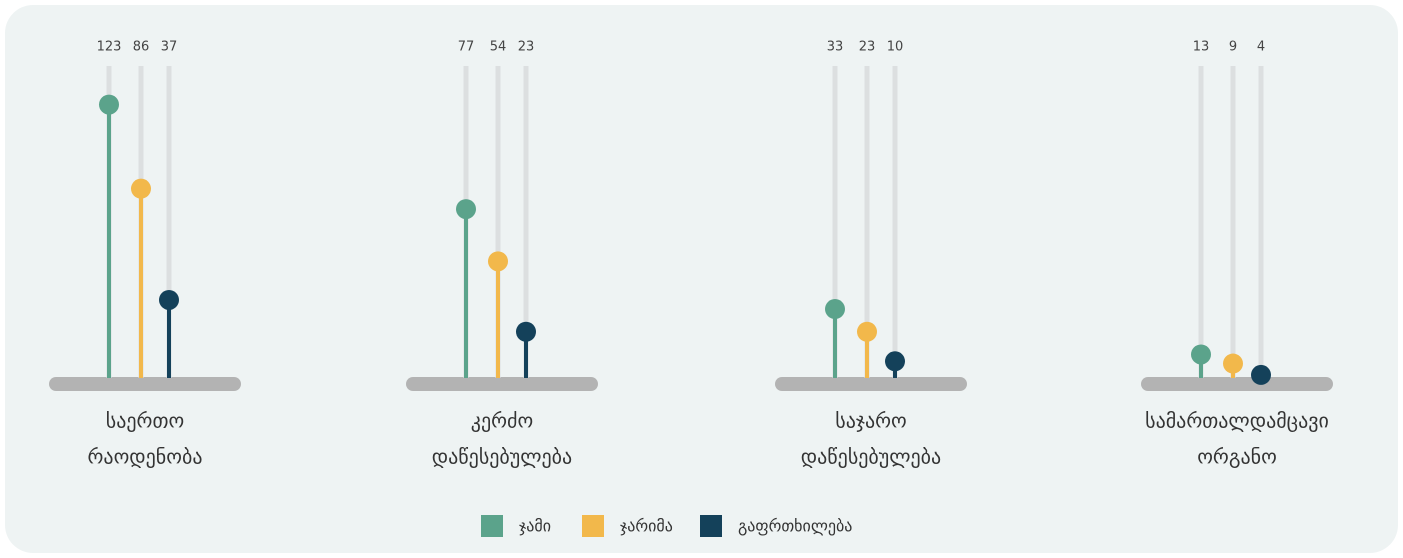 The width and height of the screenshot is (1403, 558). I want to click on value-label: 37, so click(169, 47).